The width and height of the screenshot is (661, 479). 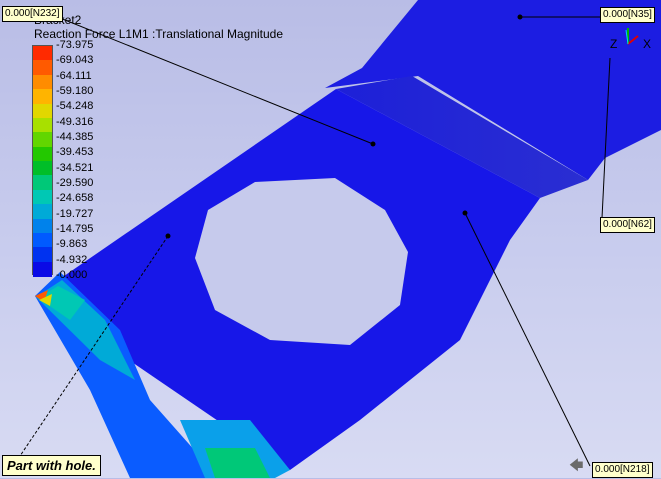 What do you see at coordinates (75, 121) in the screenshot?
I see `legend-label: -49.316` at bounding box center [75, 121].